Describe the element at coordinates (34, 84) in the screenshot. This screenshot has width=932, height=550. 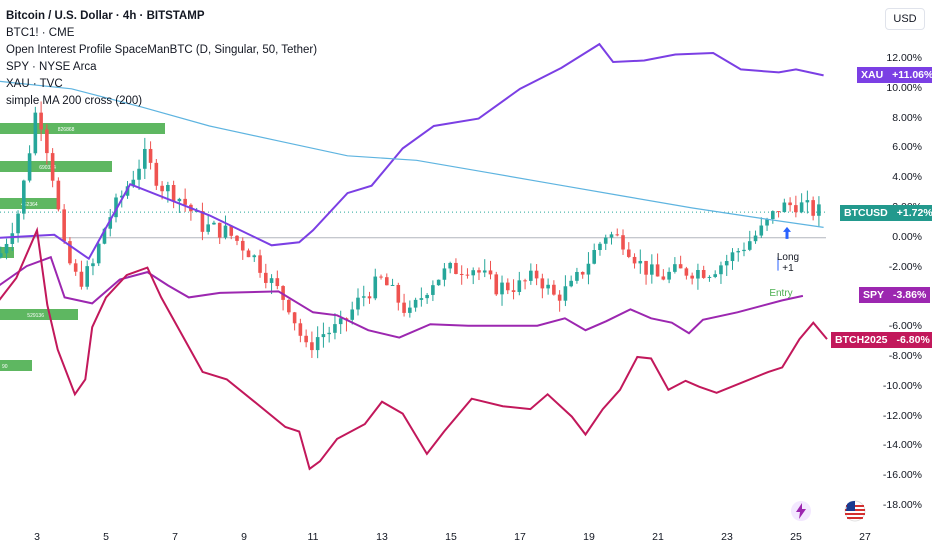
I see `legend-xau: XAU · TVC` at that location.